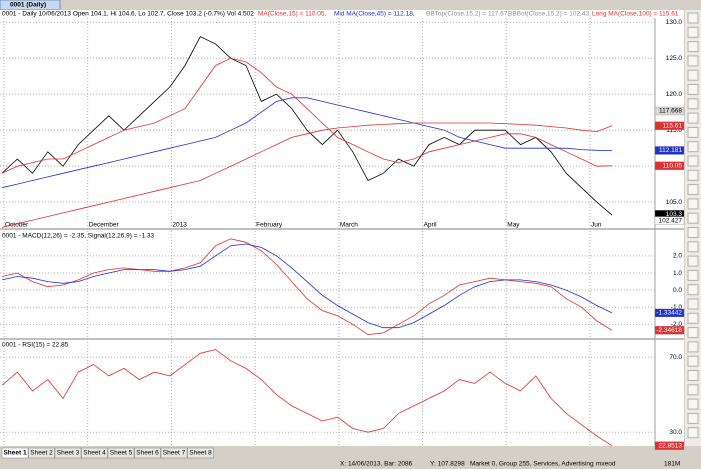  Describe the element at coordinates (672, 464) in the screenshot. I see `status-mem: 181M` at that location.